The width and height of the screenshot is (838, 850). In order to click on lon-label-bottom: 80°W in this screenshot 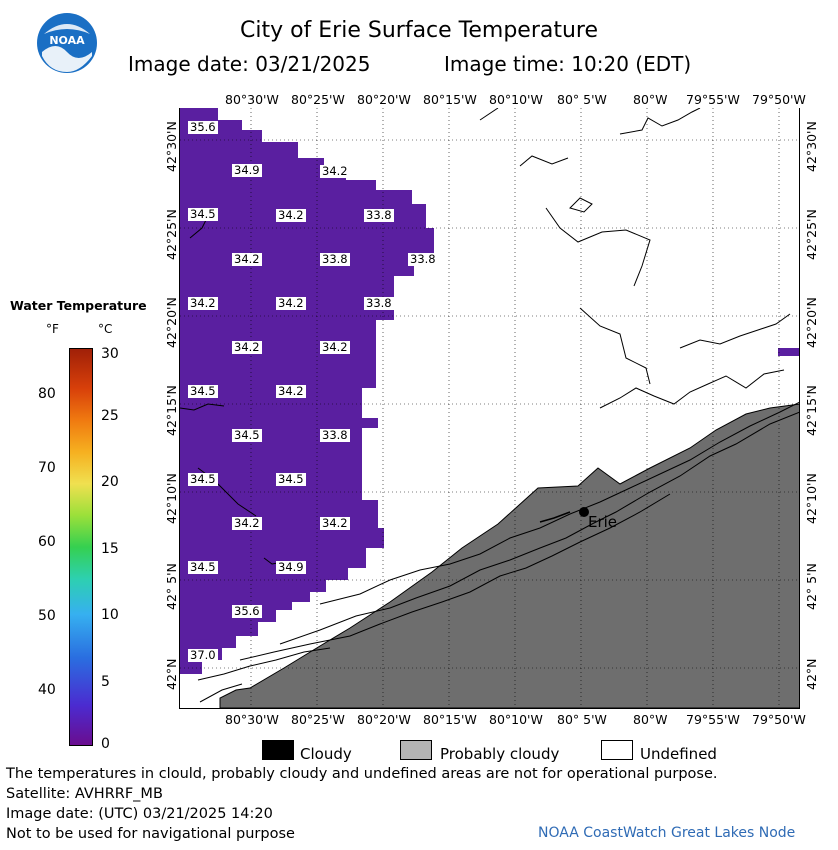, I will do `click(650, 719)`.